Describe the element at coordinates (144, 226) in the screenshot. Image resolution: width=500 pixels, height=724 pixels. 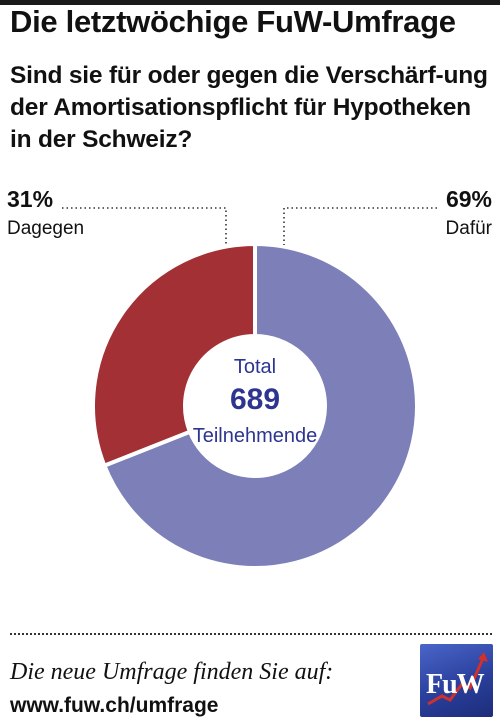
I see `leader-line-dagegen` at that location.